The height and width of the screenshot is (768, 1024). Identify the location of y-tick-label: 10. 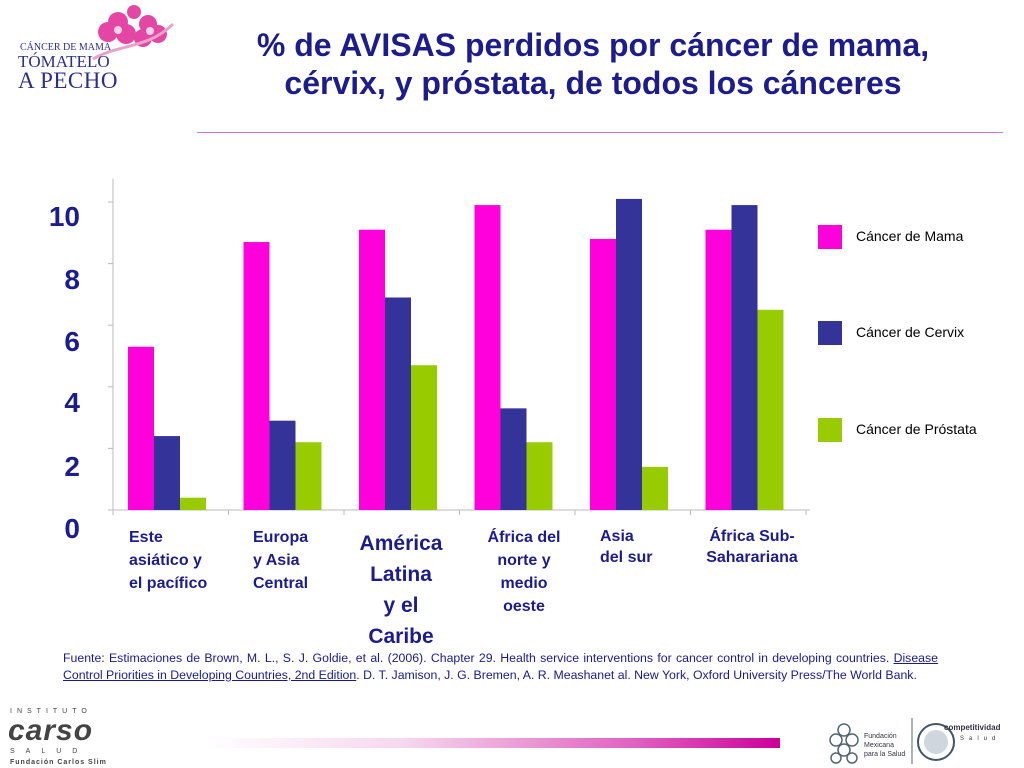
(64, 216).